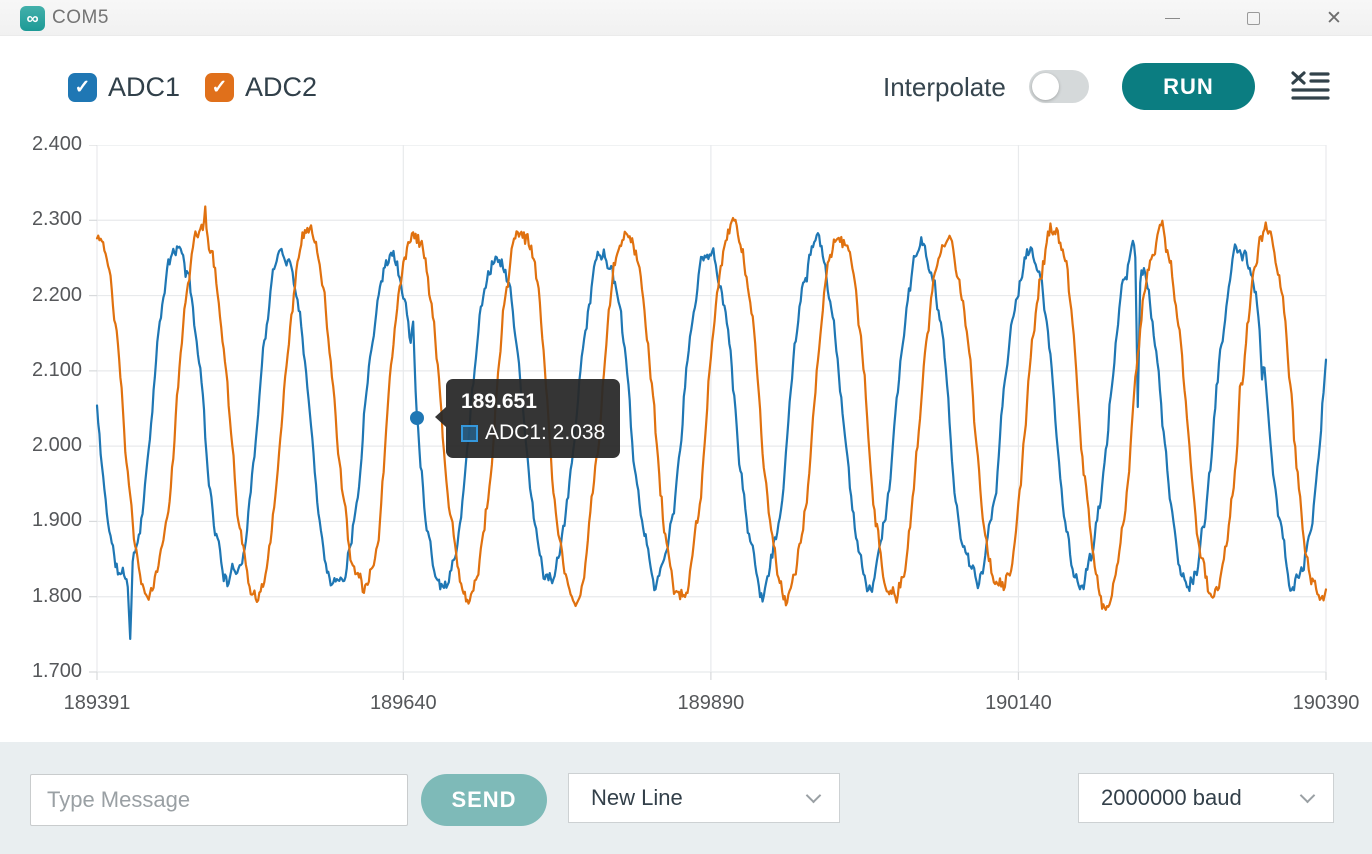  Describe the element at coordinates (499, 401) in the screenshot. I see `tooltip-x-value: 189.651` at that location.